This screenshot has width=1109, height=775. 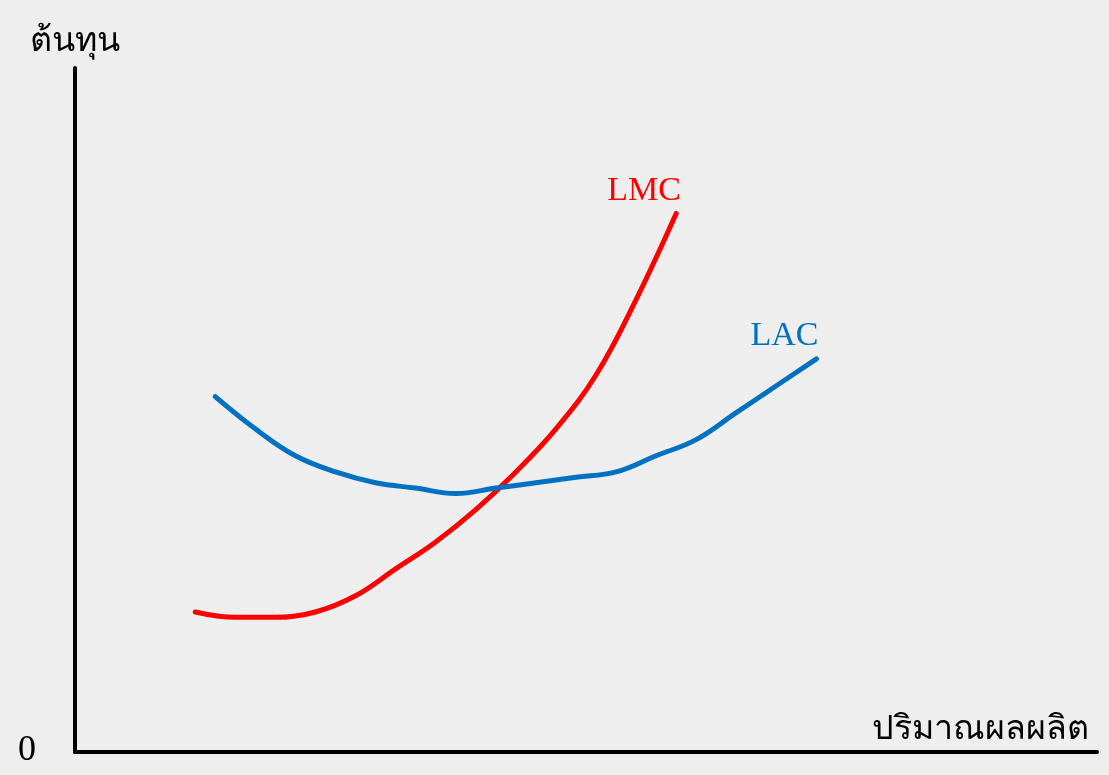 What do you see at coordinates (980, 727) in the screenshot?
I see `x-axis-title: ปริมาณผลผลิต` at bounding box center [980, 727].